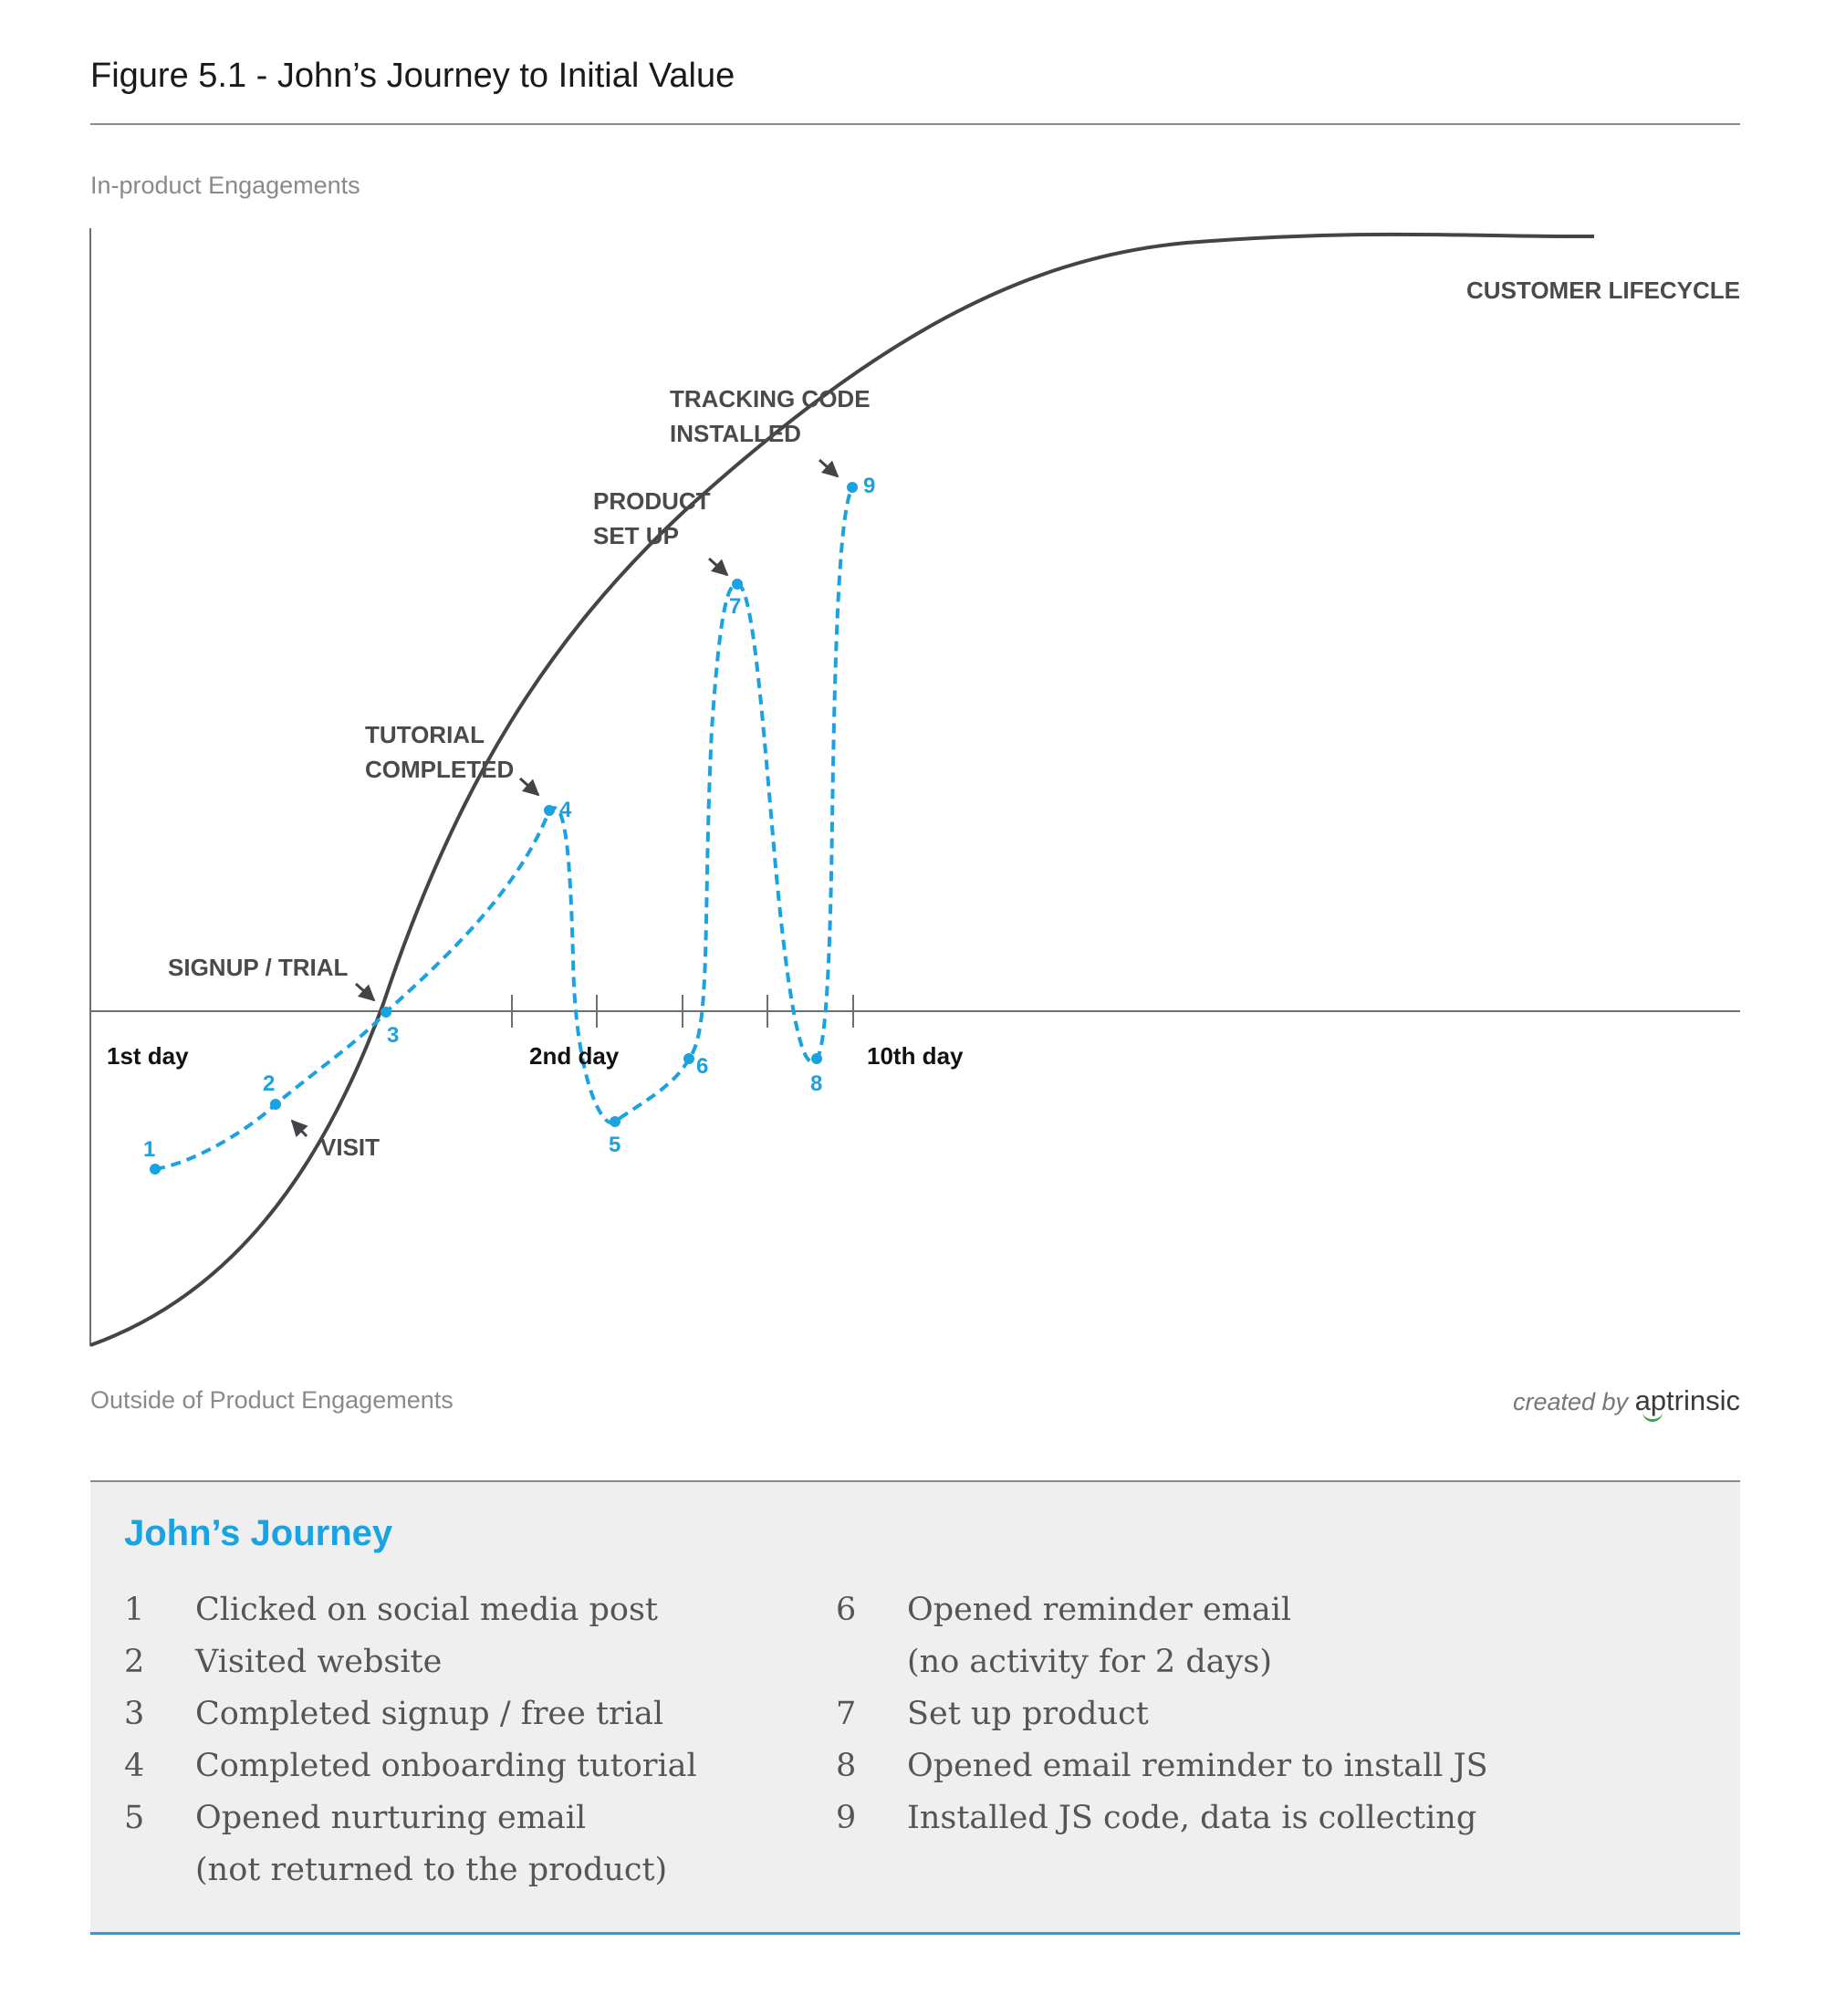  I want to click on milestone-tracking-label: TRACKING CODE INSTALLED, so click(770, 416).